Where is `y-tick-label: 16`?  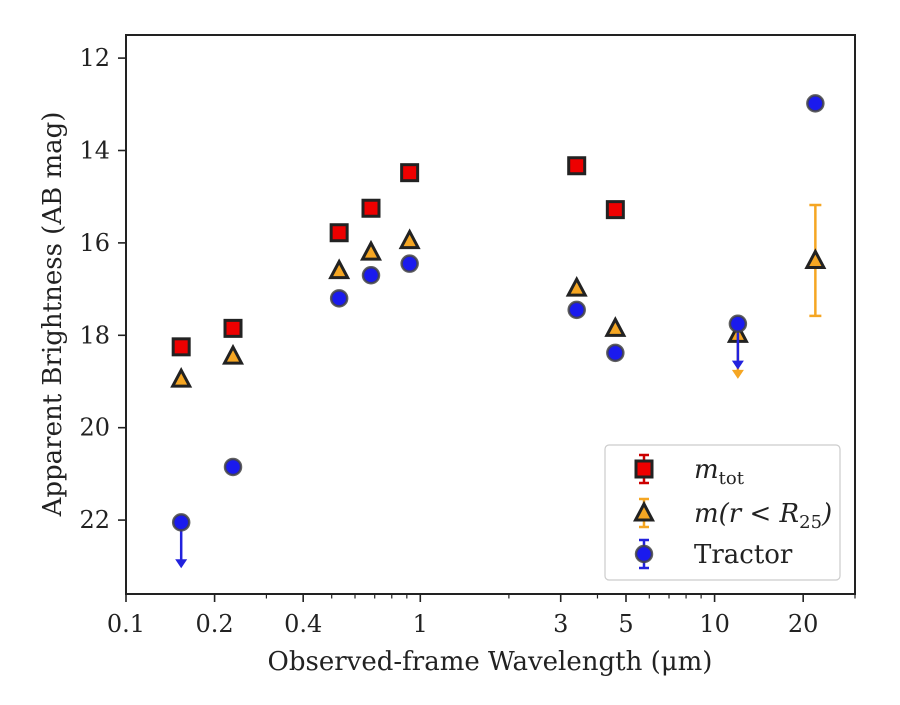 y-tick-label: 16 is located at coordinates (94, 243).